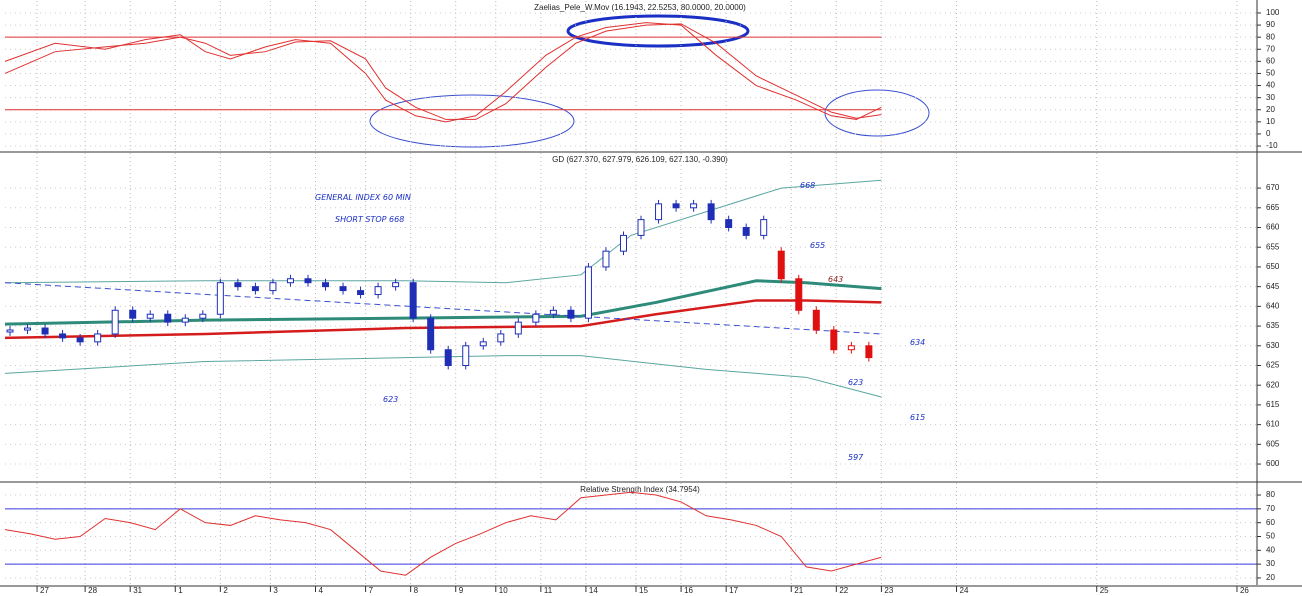 This screenshot has width=1302, height=596. I want to click on y-tick-label: 655, so click(1273, 246).